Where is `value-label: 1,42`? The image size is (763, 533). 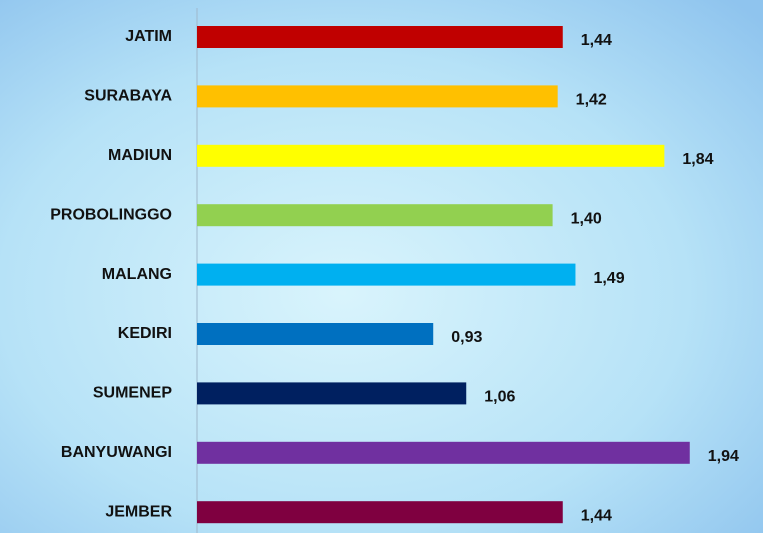
value-label: 1,42 is located at coordinates (591, 100).